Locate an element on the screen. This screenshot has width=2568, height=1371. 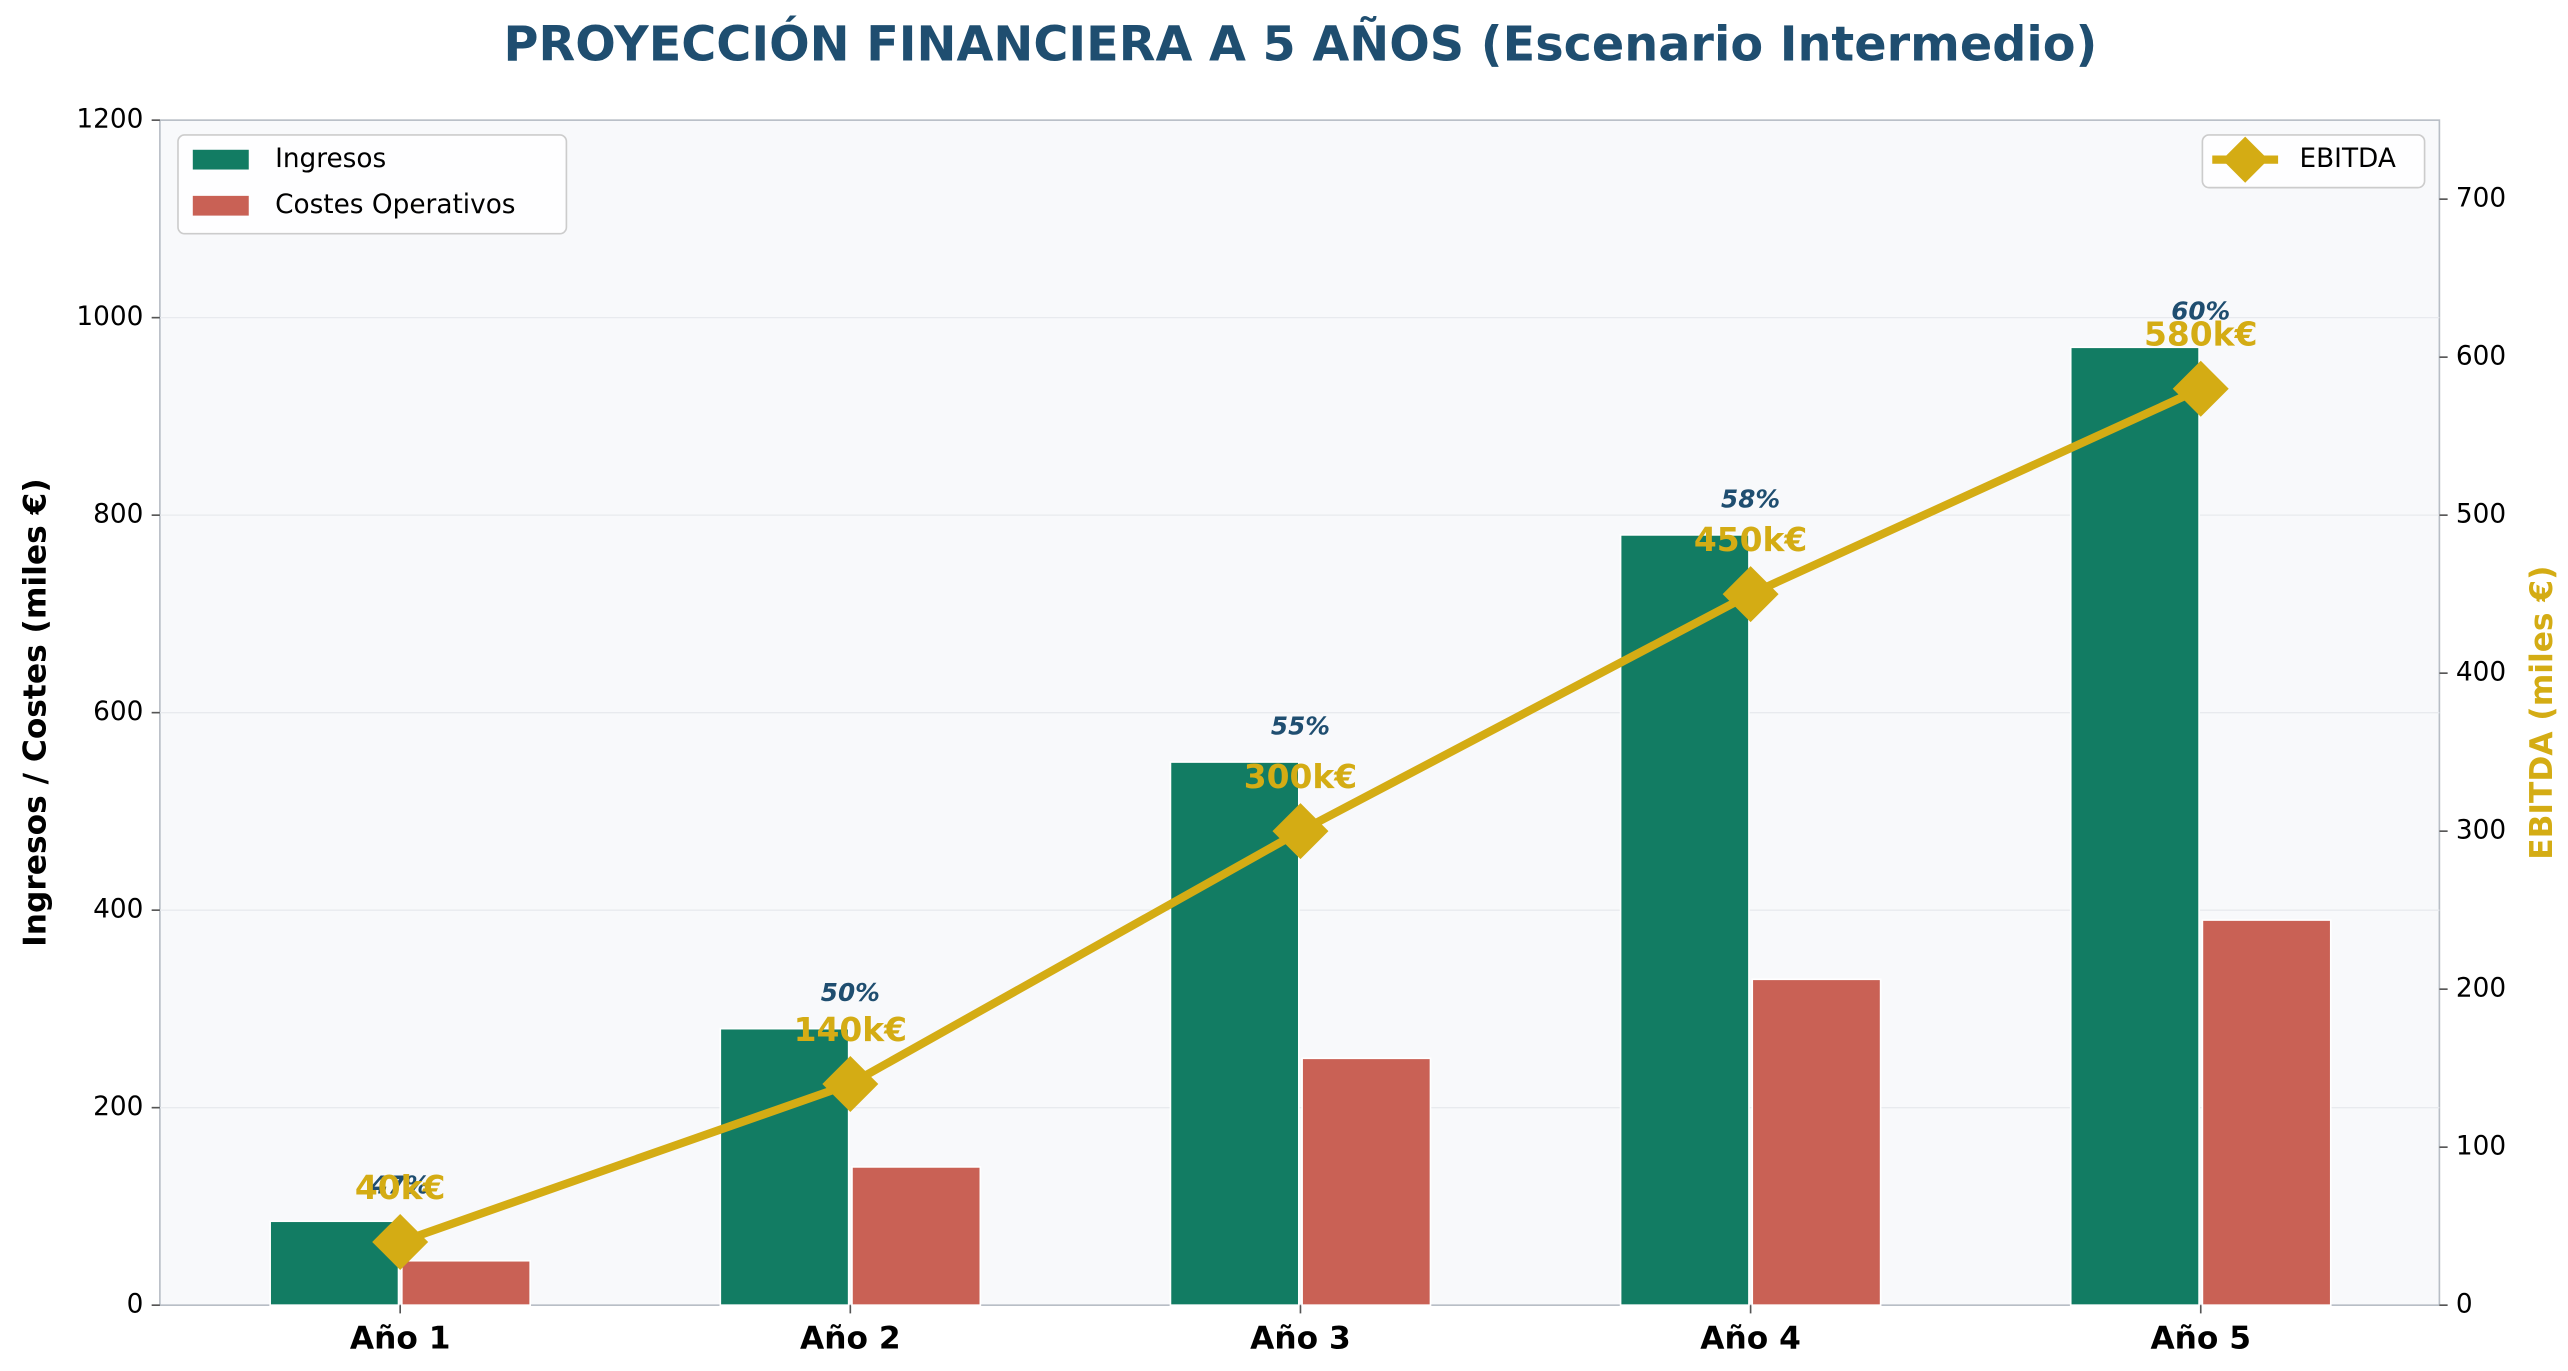
y2-tick-label: 400 is located at coordinates (2481, 673).